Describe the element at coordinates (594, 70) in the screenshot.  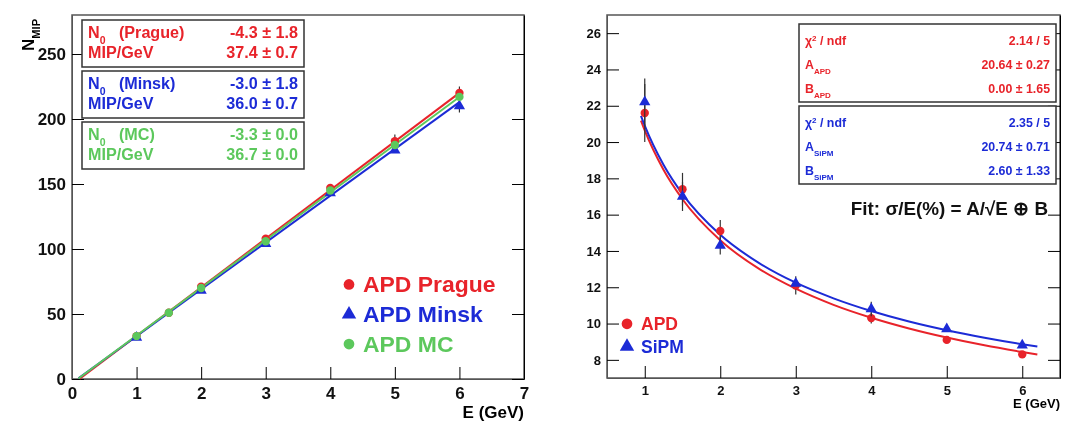
I see `y-tick-label: 24` at that location.